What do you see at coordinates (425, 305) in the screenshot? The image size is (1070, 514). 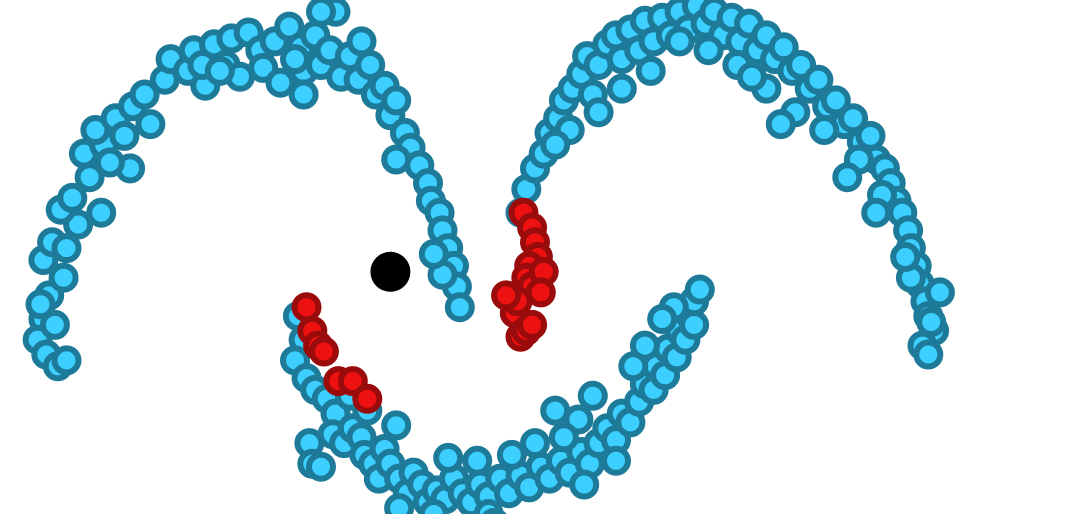 I see `labeled-points-layer` at bounding box center [425, 305].